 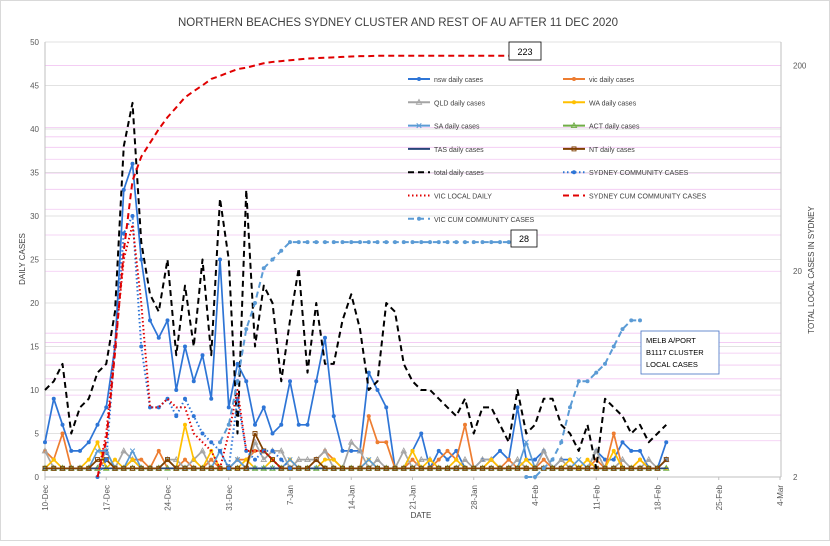 I want to click on legend-item: SYDNEY COMMUNITY CASES, so click(x=626, y=173).